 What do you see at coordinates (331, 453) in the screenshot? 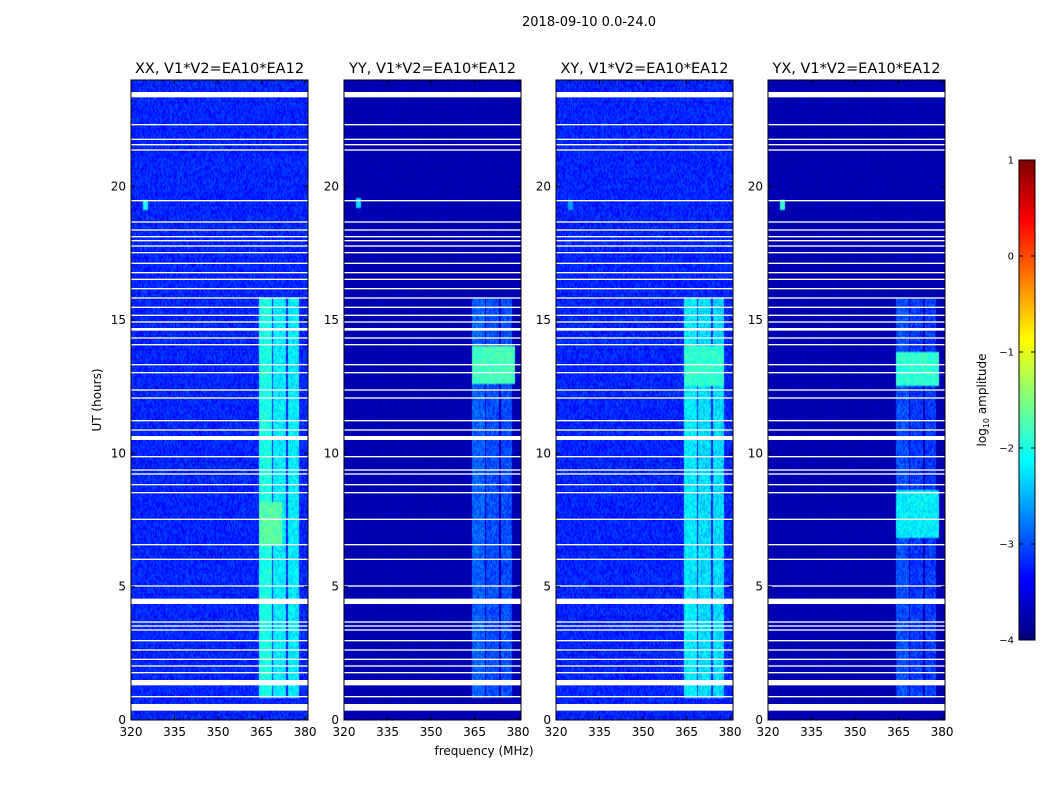
I see `y-tick-label: 10` at bounding box center [331, 453].